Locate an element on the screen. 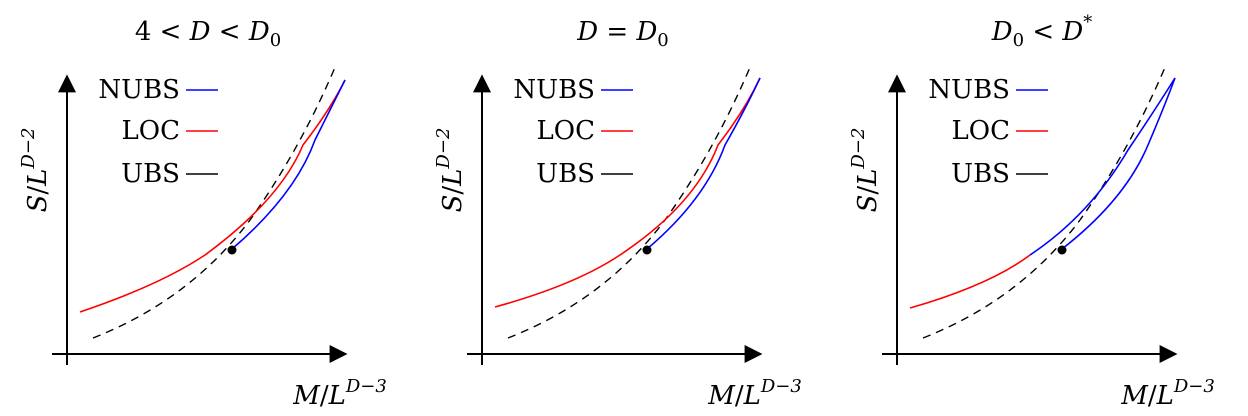 This screenshot has height=416, width=1248. nubs-curve-upper is located at coordinates (1102, 166).